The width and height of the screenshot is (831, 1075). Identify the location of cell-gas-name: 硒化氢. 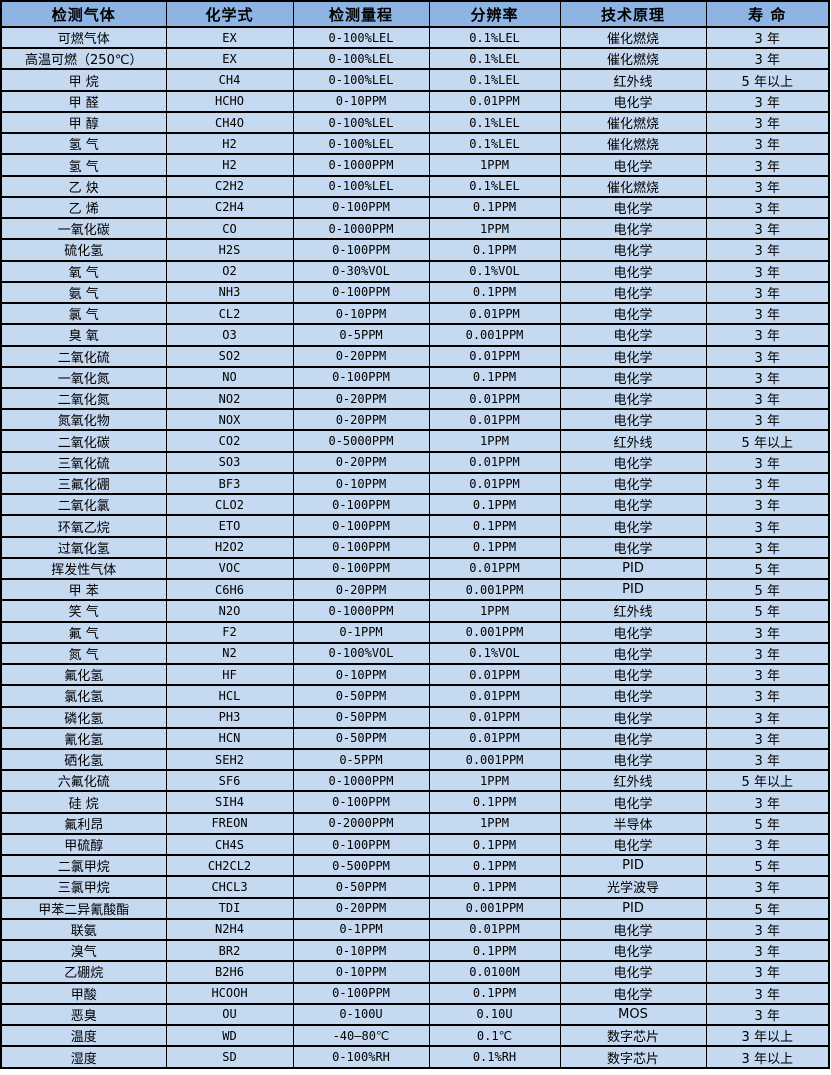
(83, 759).